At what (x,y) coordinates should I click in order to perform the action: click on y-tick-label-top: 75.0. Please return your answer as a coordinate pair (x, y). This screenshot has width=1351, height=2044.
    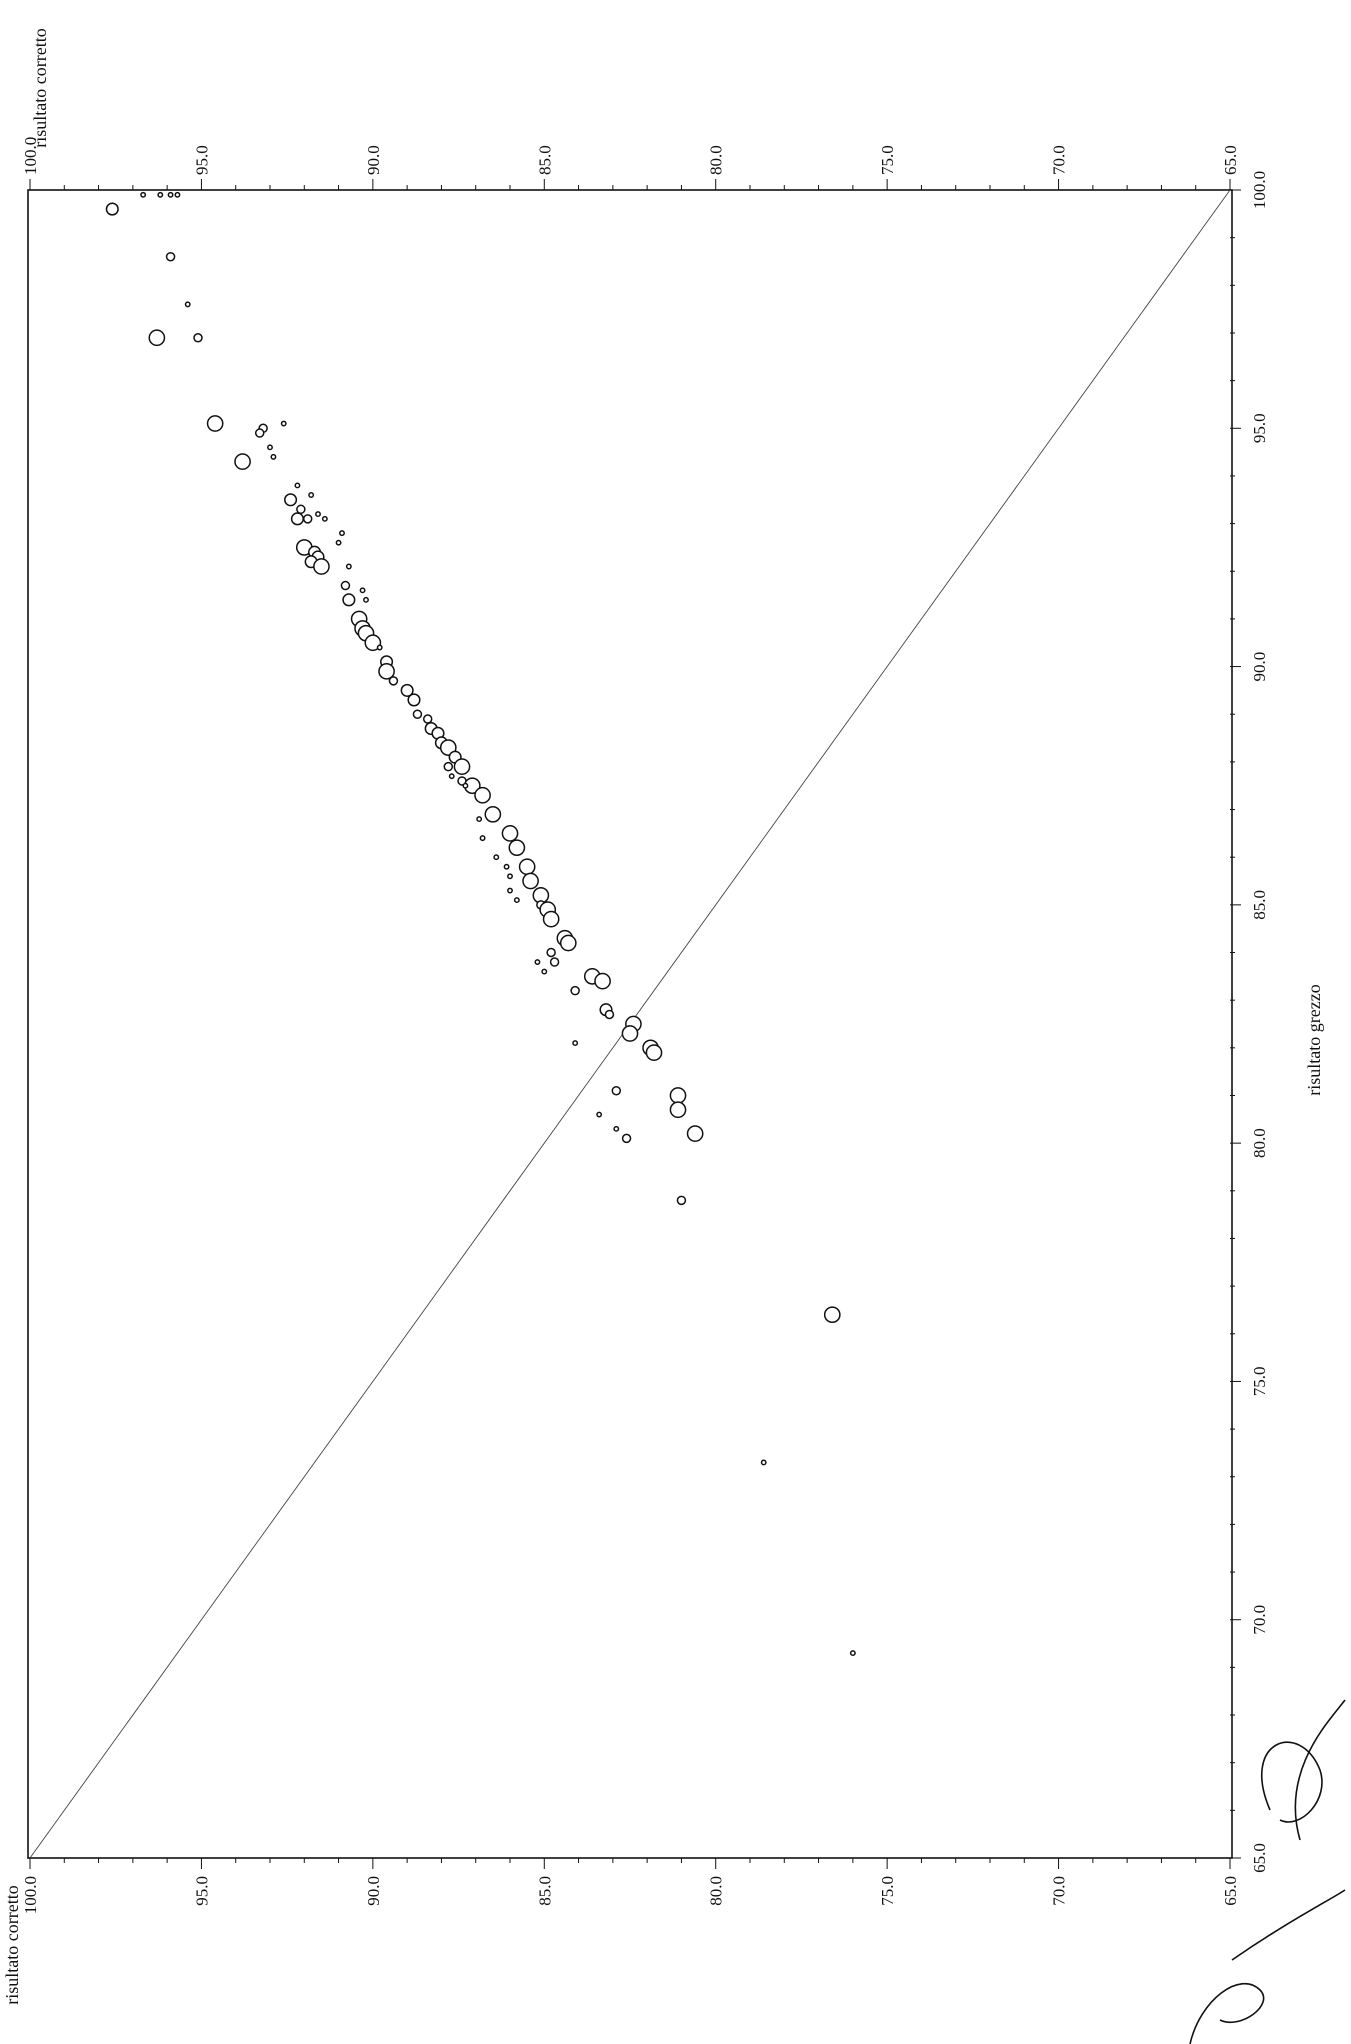
    Looking at the image, I should click on (887, 160).